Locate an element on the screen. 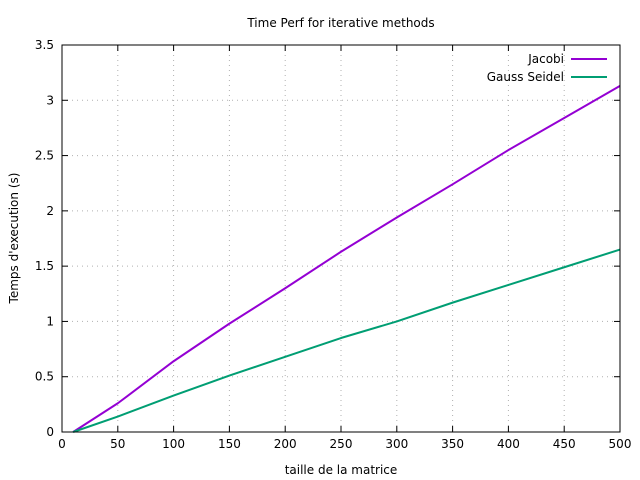 This screenshot has height=480, width=640. y-axis-label: Temps d'execution (s) is located at coordinates (14, 239).